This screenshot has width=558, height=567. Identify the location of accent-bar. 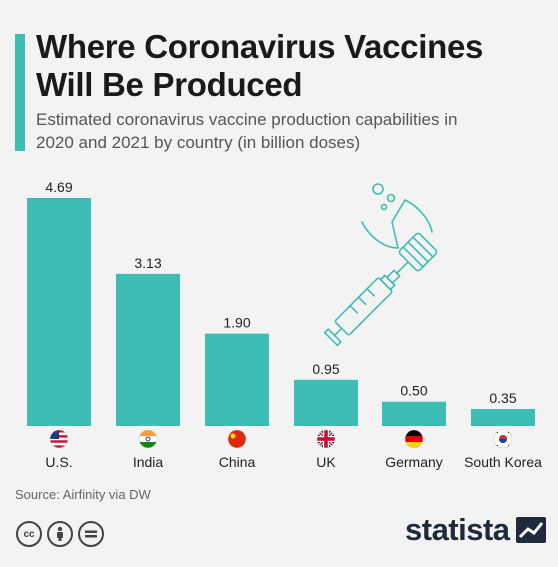
(20, 92).